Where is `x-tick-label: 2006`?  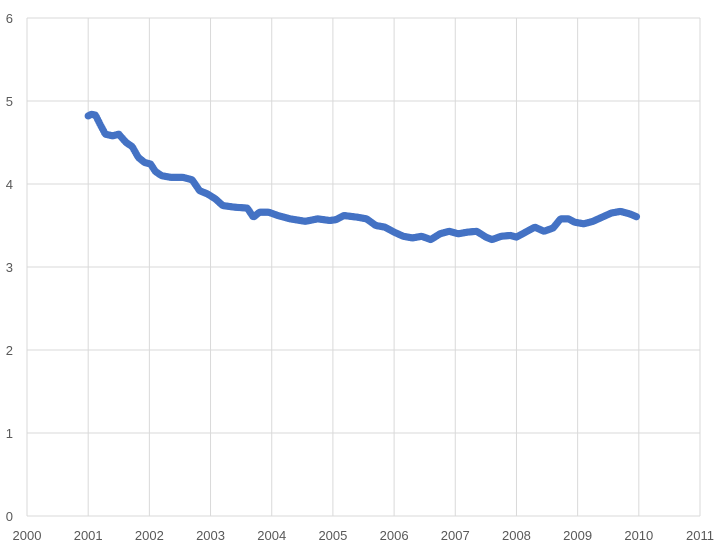
x-tick-label: 2006 is located at coordinates (394, 535).